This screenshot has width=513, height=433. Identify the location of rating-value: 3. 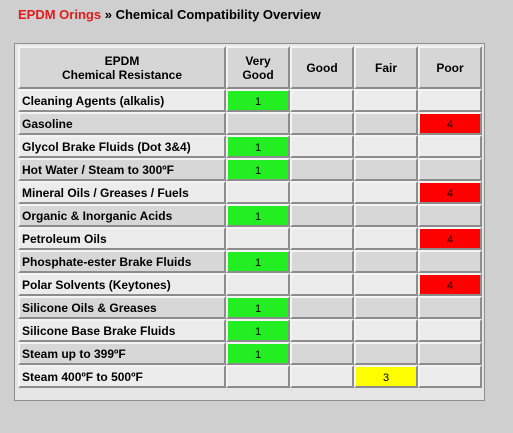
(386, 377).